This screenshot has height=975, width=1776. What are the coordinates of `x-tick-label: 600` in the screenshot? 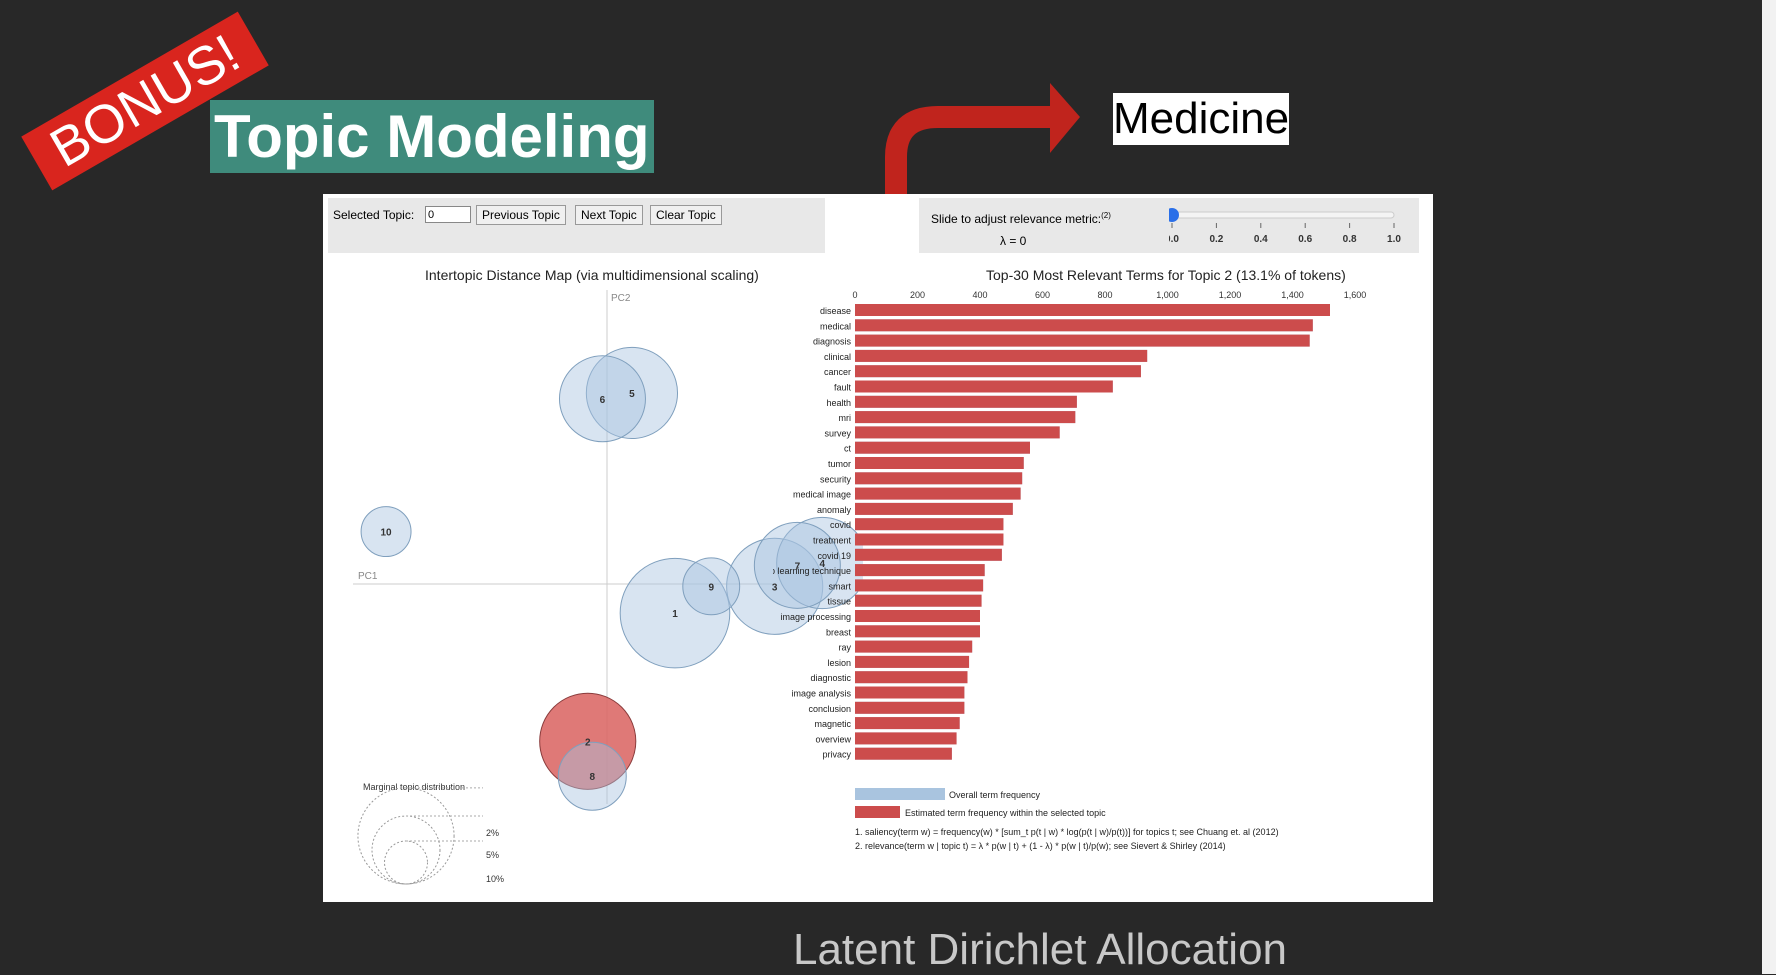 It's located at (1042, 295).